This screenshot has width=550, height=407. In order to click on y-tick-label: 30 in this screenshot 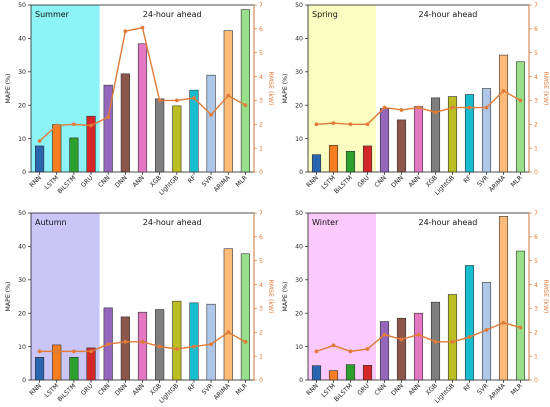, I will do `click(299, 280)`.